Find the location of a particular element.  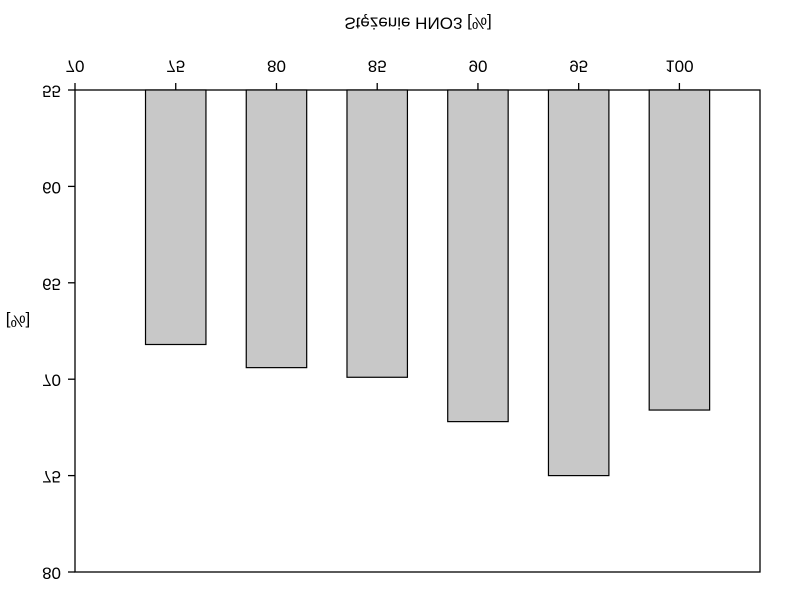

y-tick-label: 55 is located at coordinates (51, 91).